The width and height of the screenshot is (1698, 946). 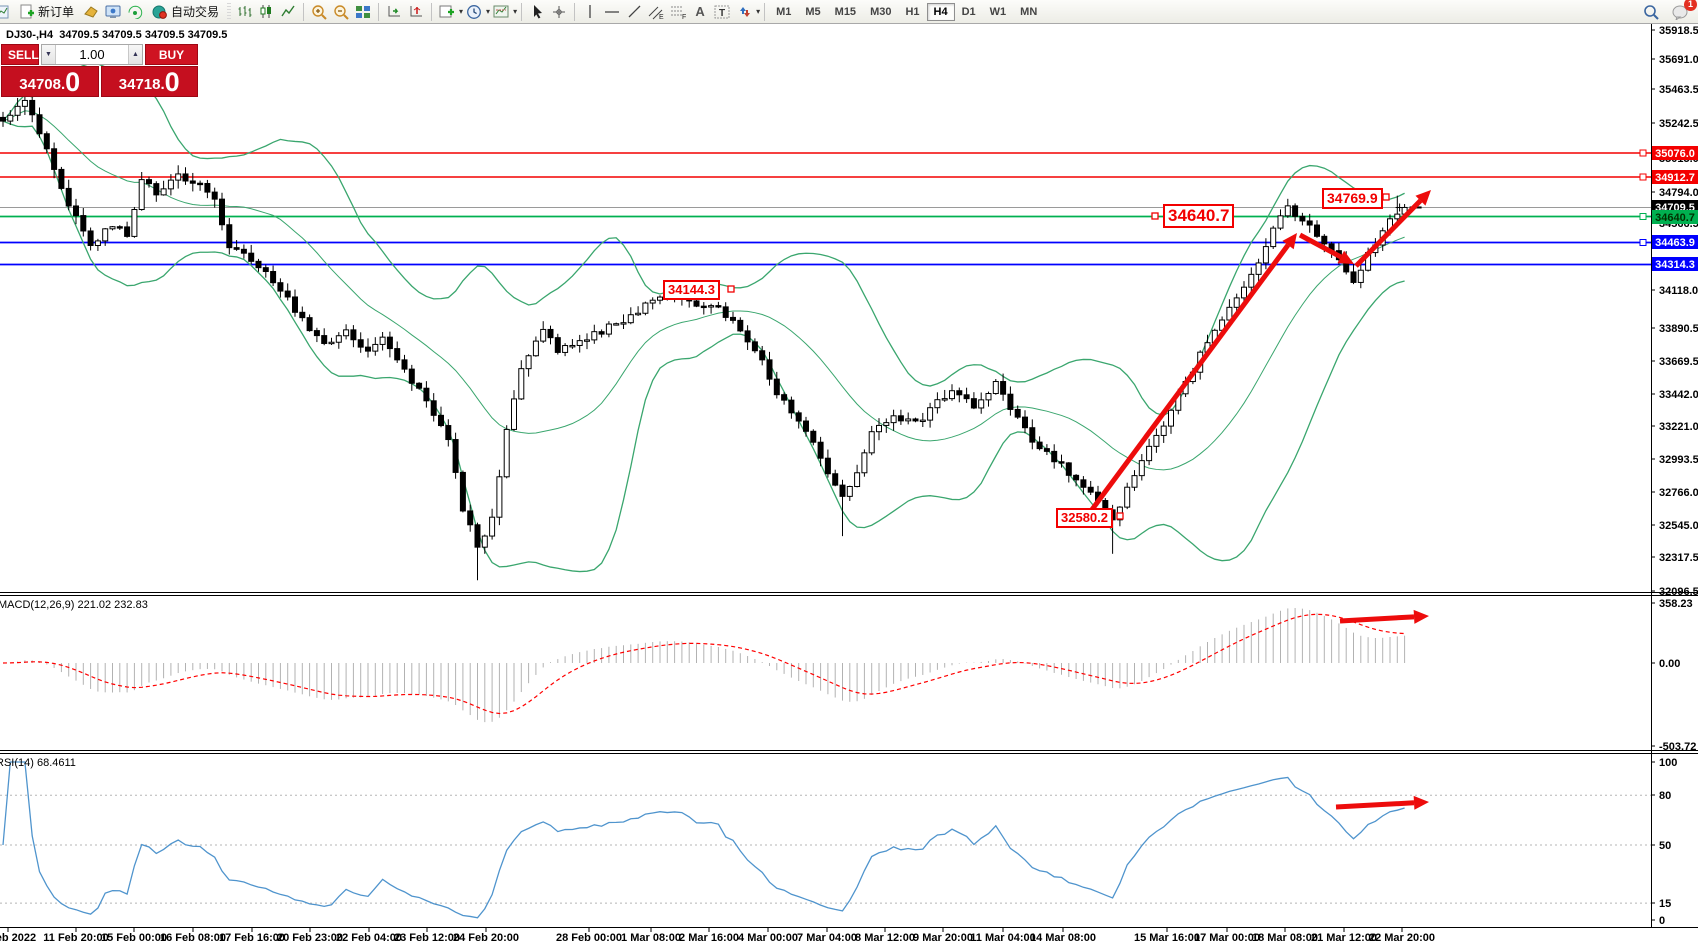 I want to click on svg-text: 28 Feb 00:00, so click(x=589, y=938).